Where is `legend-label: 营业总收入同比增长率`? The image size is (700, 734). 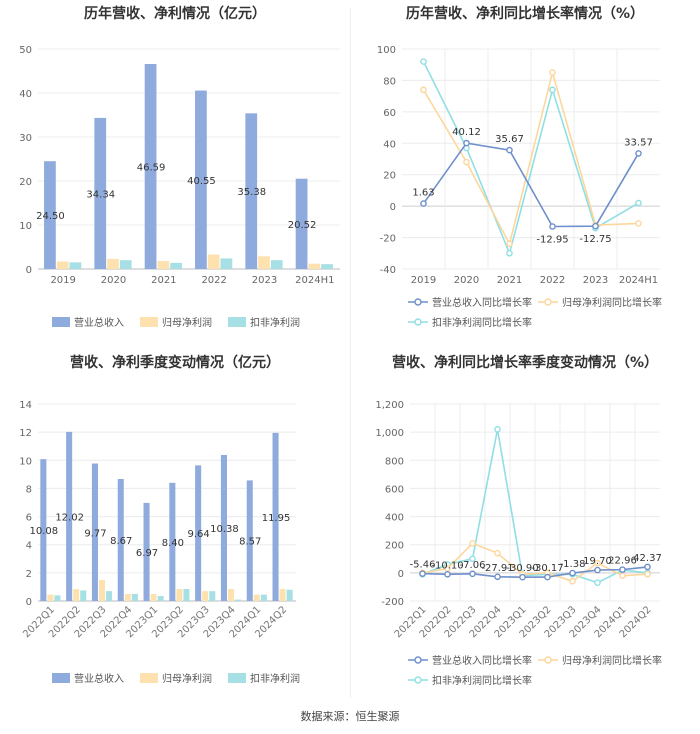 legend-label: 营业总收入同比增长率 is located at coordinates (482, 302).